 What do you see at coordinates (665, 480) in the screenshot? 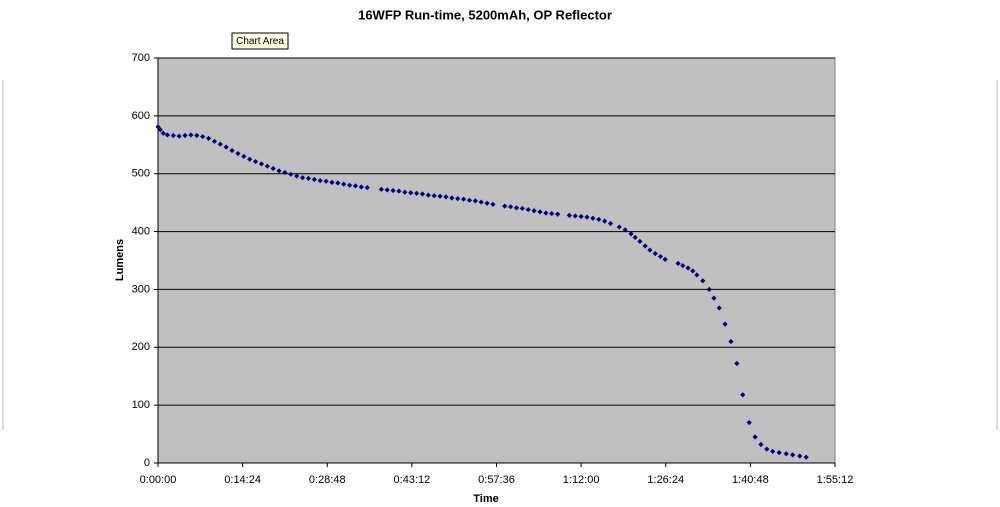
I see `x-tick-label: 1:26:24` at bounding box center [665, 480].